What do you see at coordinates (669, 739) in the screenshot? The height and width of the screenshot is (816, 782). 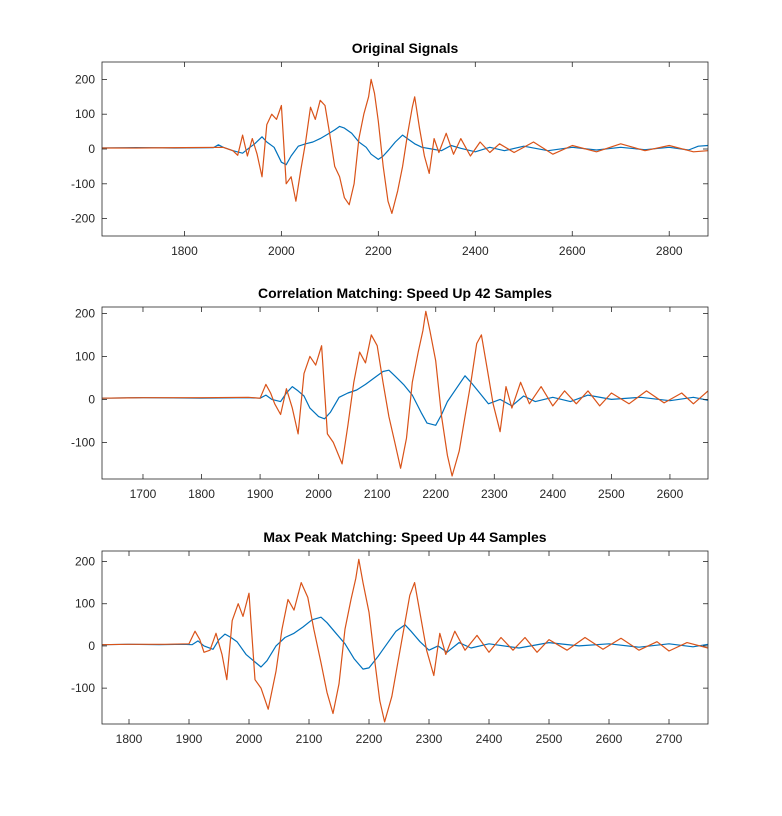 I see `x-tick-label: 2700` at bounding box center [669, 739].